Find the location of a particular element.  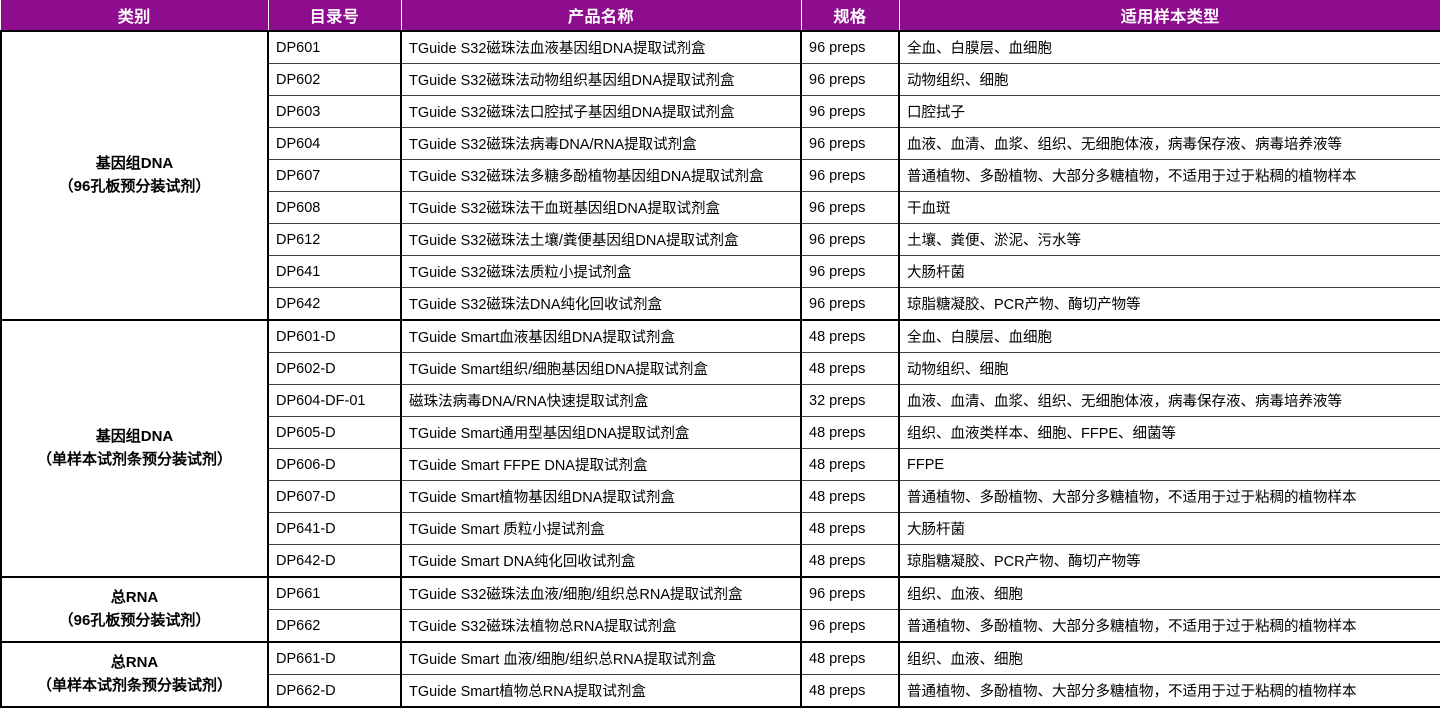

category-cell: 基因组DNA （96孔板预分装试剂） is located at coordinates (134, 176).